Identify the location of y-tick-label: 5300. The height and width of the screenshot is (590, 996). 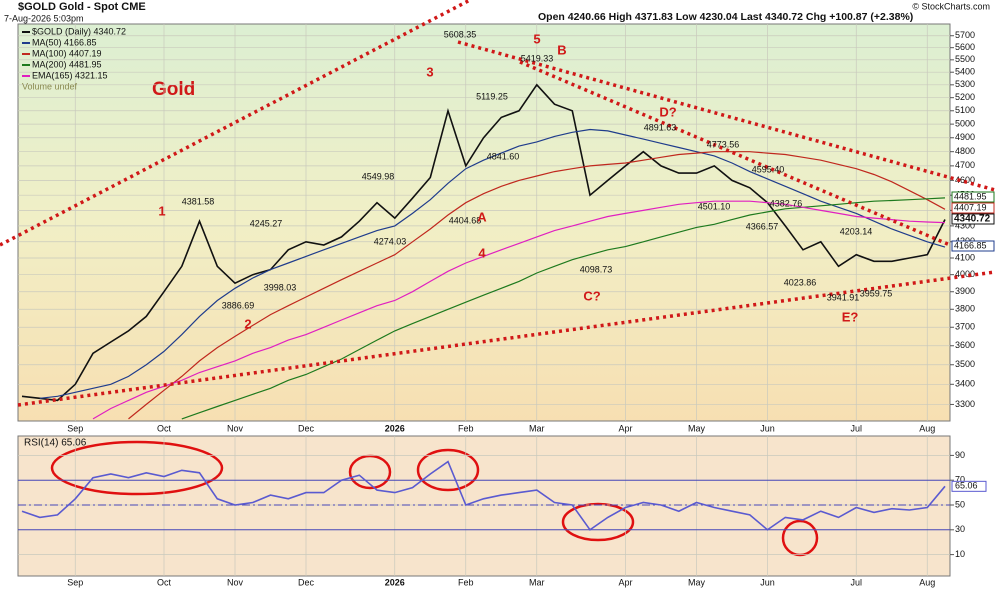
(965, 84).